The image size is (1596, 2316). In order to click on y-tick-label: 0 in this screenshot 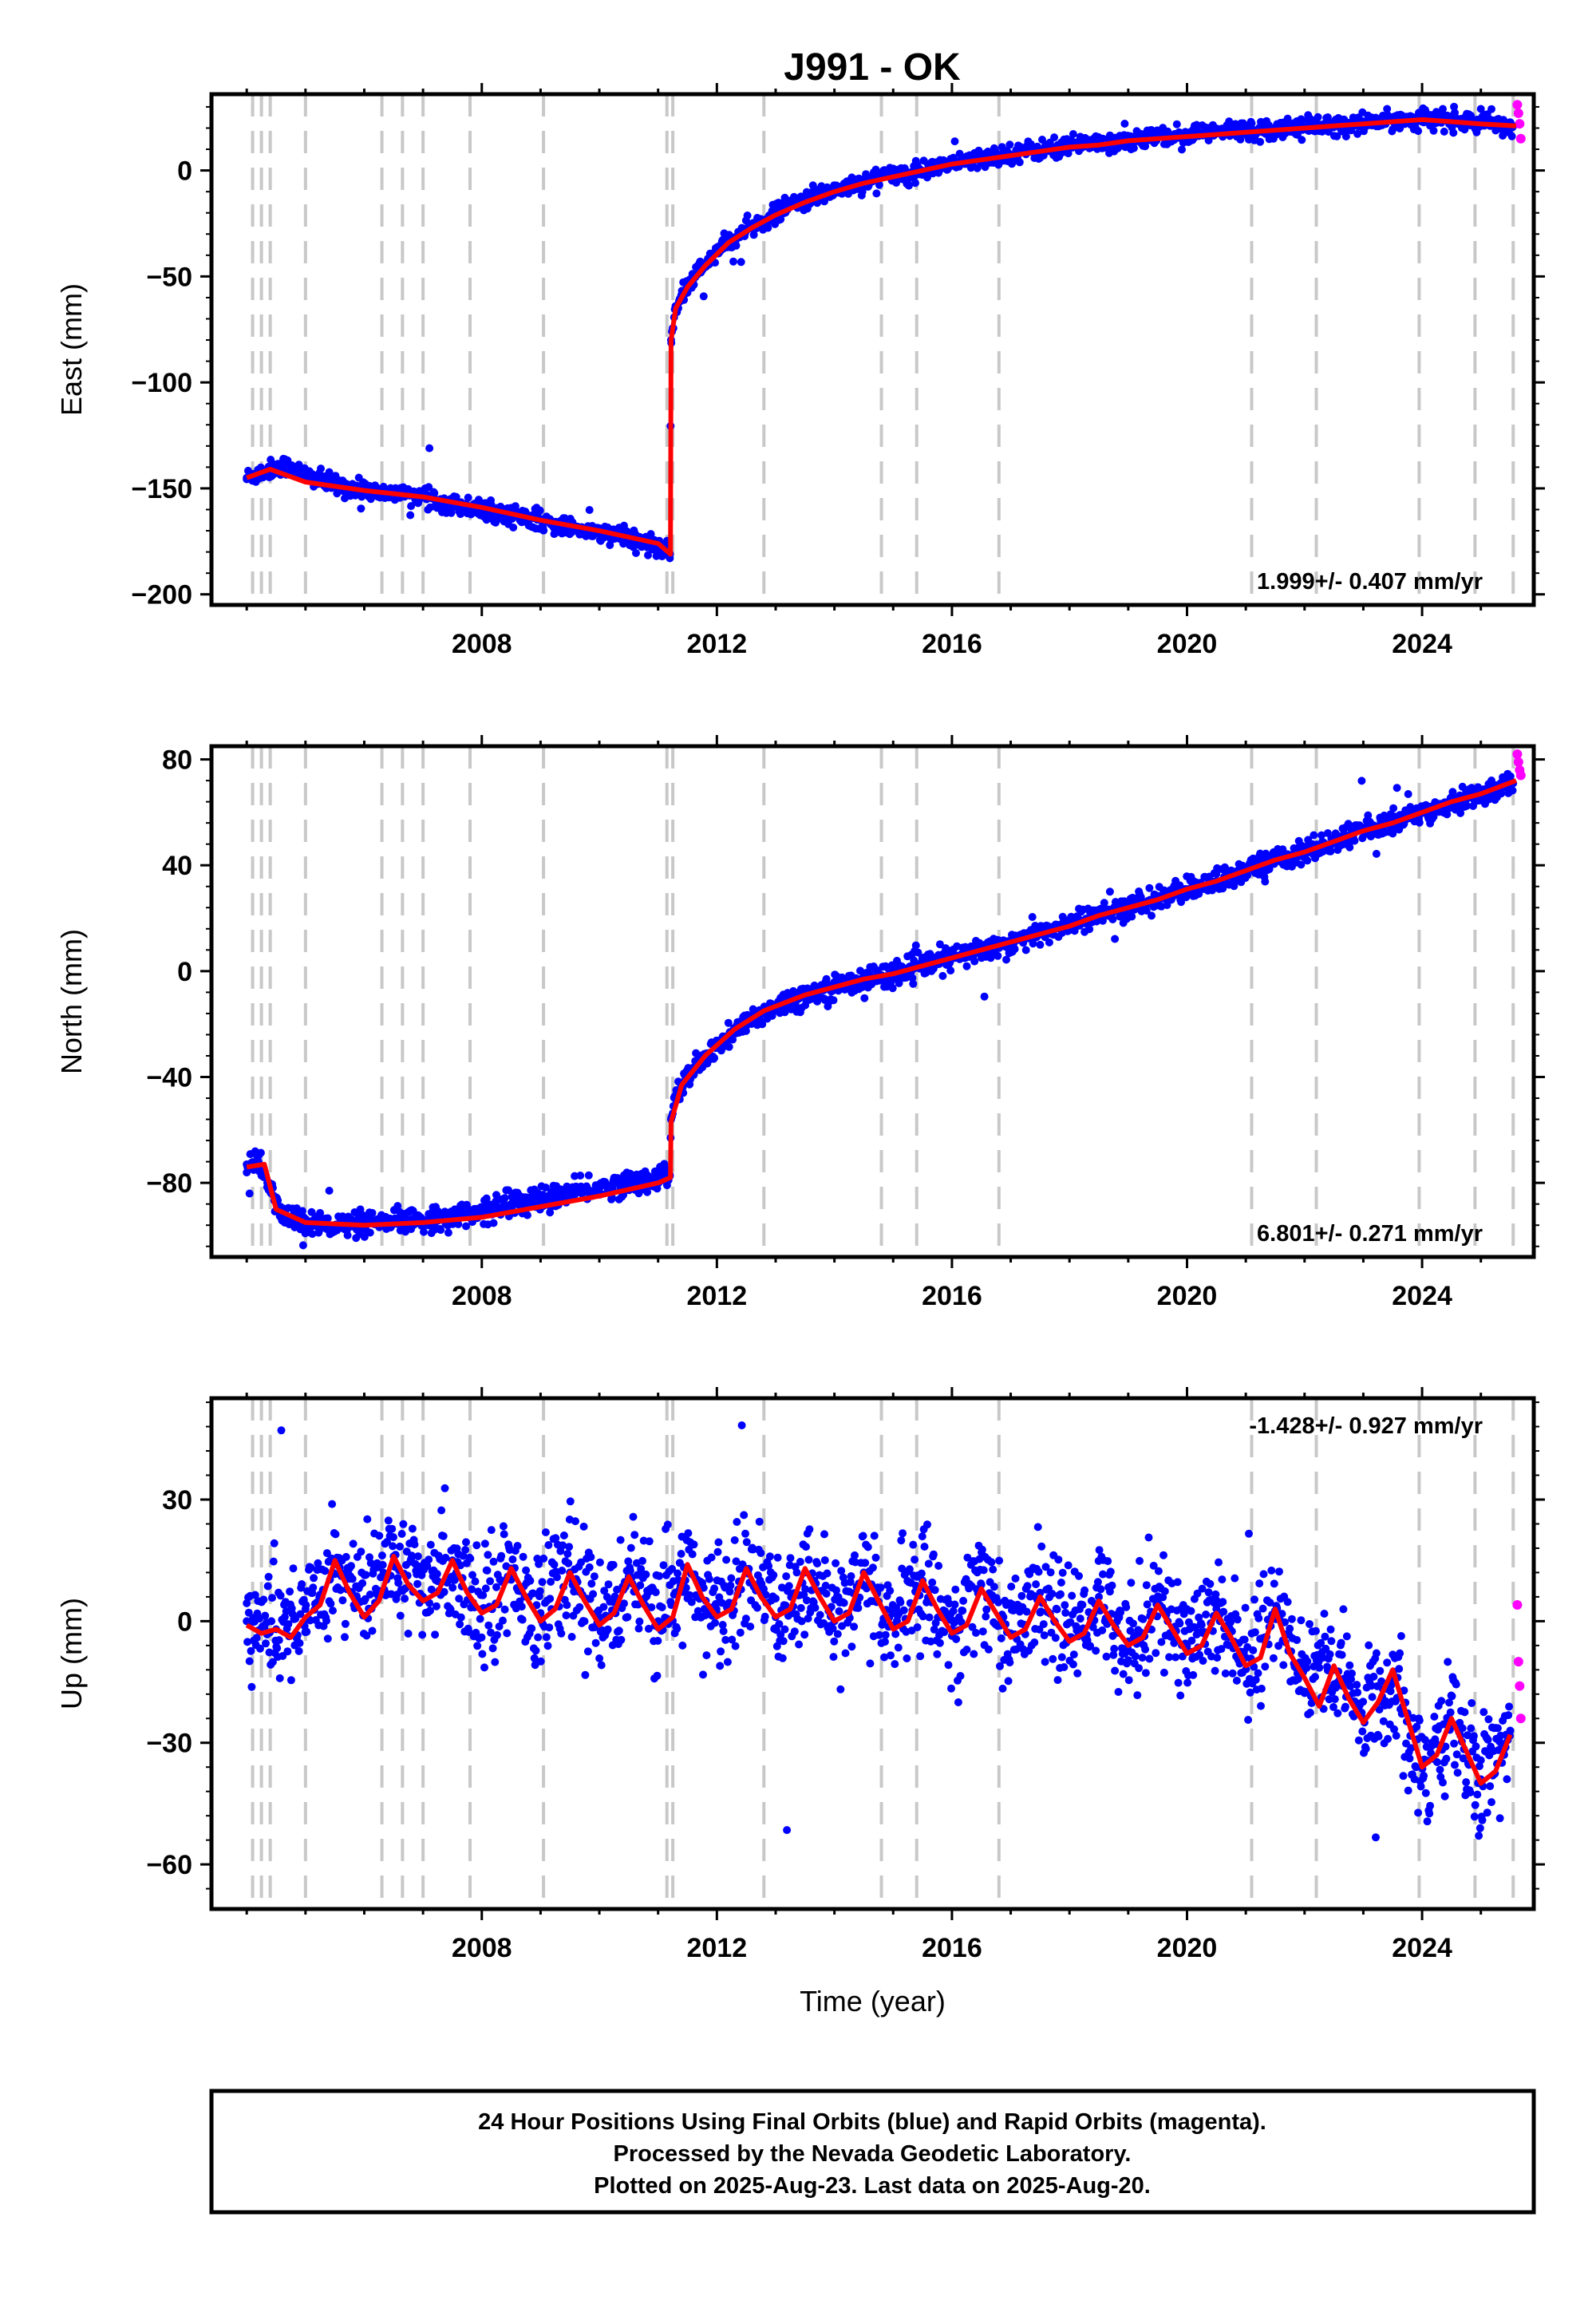, I will do `click(184, 972)`.